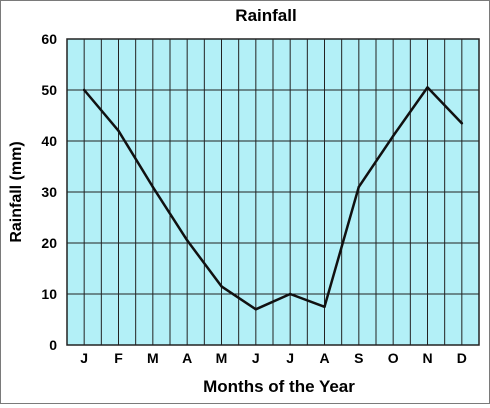 The height and width of the screenshot is (408, 490). I want to click on y-tick-label: 20, so click(49, 243).